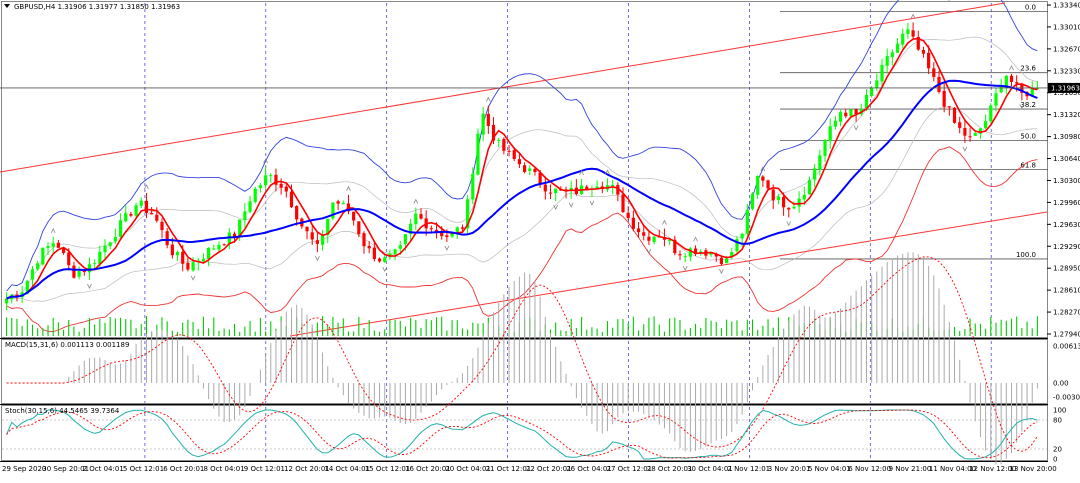 The height and width of the screenshot is (483, 1080). What do you see at coordinates (710, 469) in the screenshot?
I see `x-tick-label: 30 Oct 04:01` at bounding box center [710, 469].